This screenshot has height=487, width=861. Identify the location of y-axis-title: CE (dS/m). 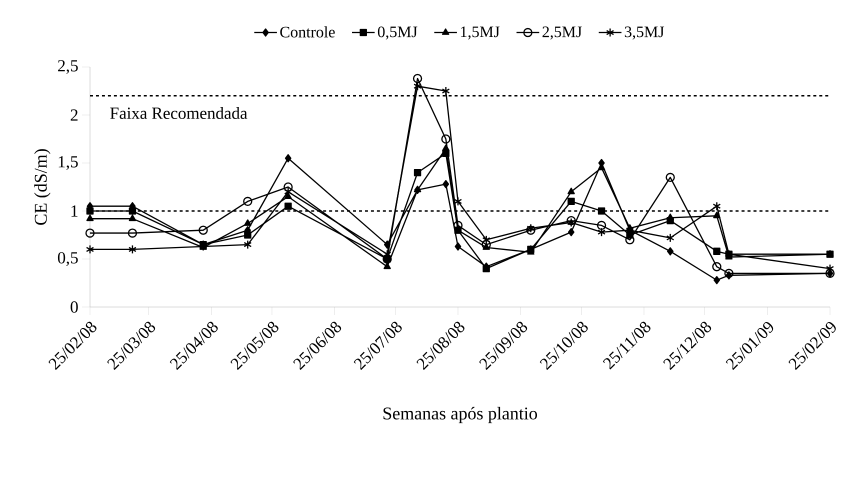
(42, 187).